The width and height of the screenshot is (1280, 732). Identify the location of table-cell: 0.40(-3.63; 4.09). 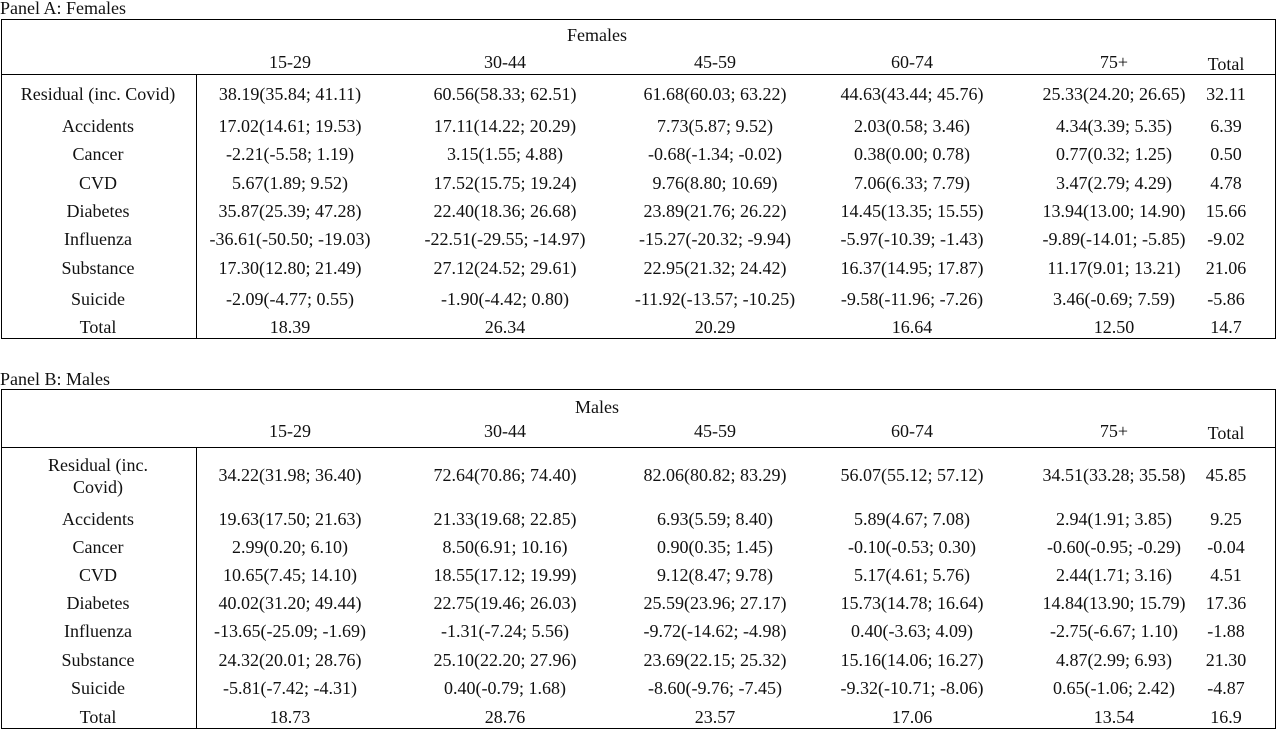
(912, 631).